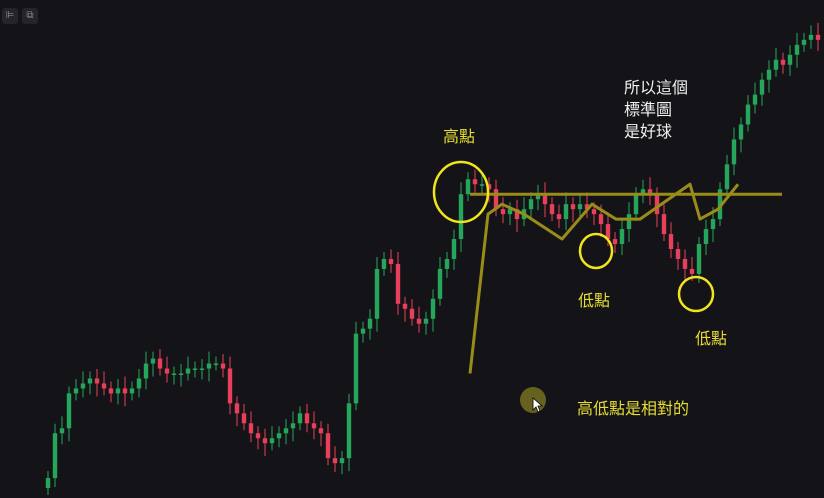  I want to click on relative-note: 高低點是相對的, so click(633, 408).